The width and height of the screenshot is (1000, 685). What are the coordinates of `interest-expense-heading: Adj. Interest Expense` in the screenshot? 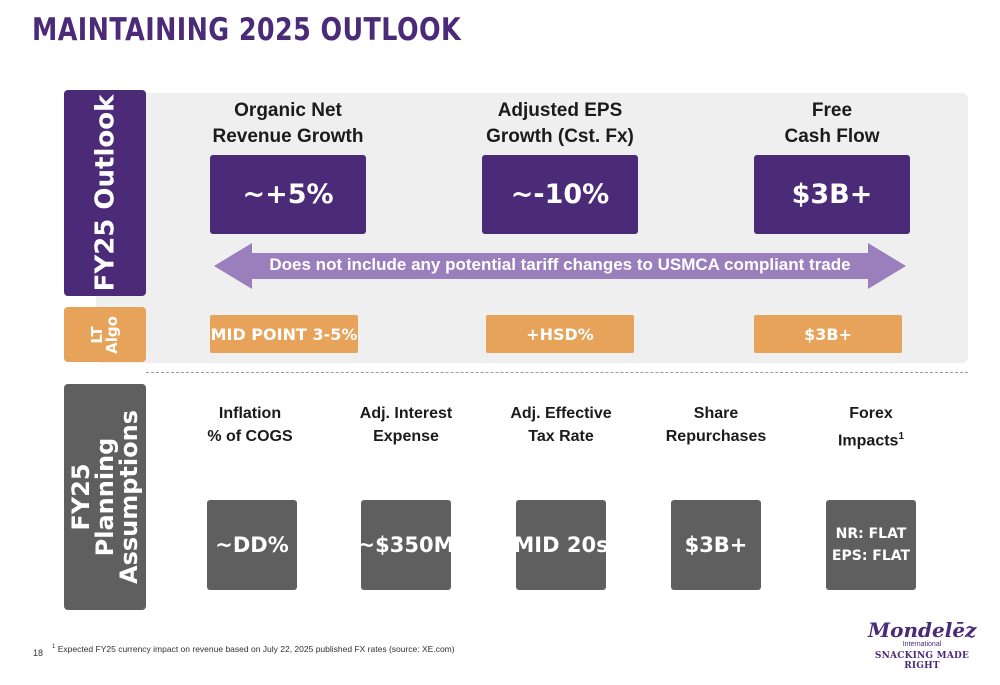 It's located at (406, 425).